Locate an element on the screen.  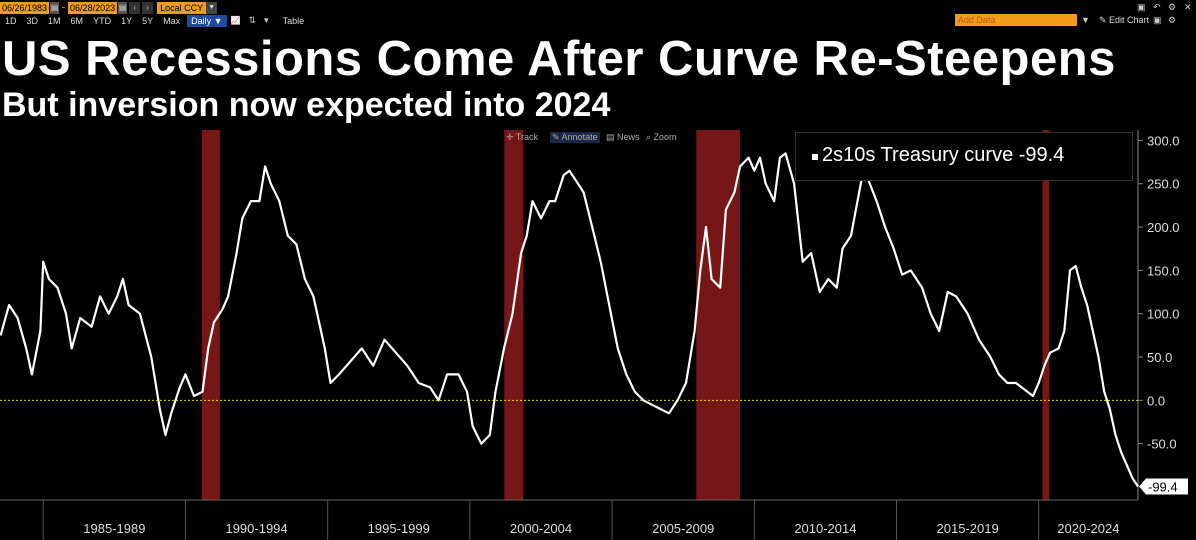
y-tick-label: 250.0 is located at coordinates (1163, 184).